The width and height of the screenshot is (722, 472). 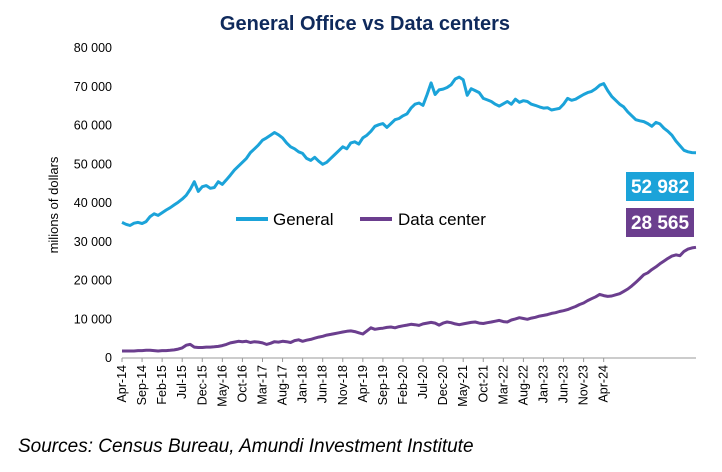 I want to click on y-tick-label: 50 000, so click(x=93, y=164).